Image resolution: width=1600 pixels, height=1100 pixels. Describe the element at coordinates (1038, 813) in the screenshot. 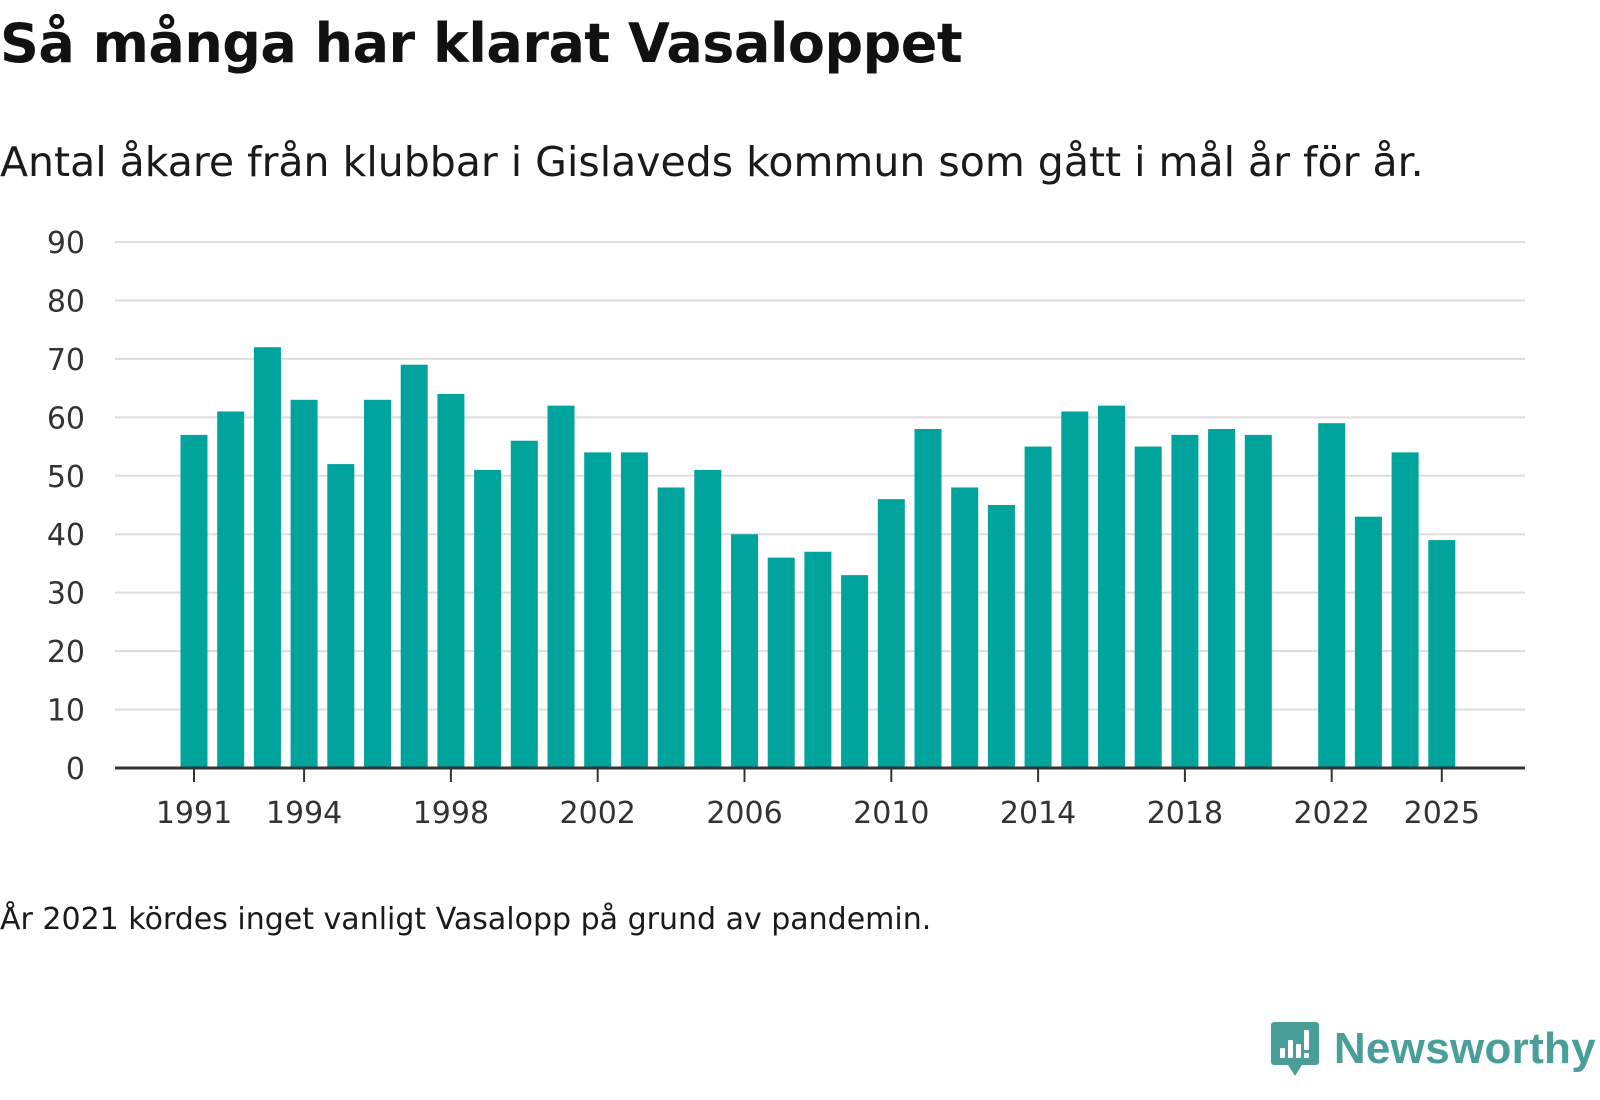

I see `x-tick-label: 2014` at that location.